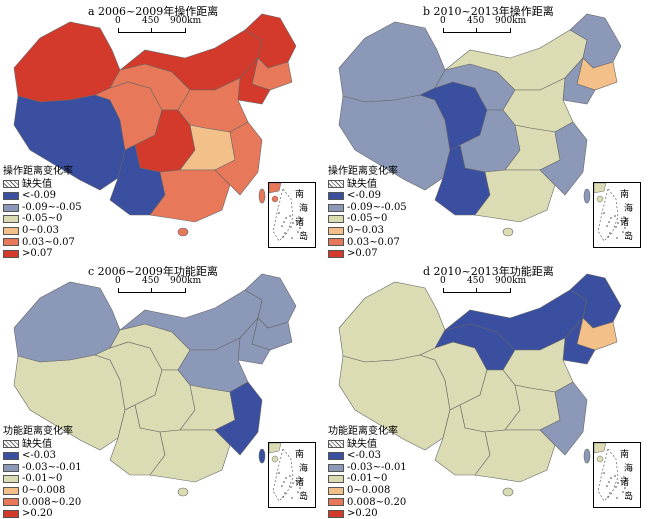 The image size is (650, 519). I want to click on legend-title: 功能距离变化率, so click(363, 431).